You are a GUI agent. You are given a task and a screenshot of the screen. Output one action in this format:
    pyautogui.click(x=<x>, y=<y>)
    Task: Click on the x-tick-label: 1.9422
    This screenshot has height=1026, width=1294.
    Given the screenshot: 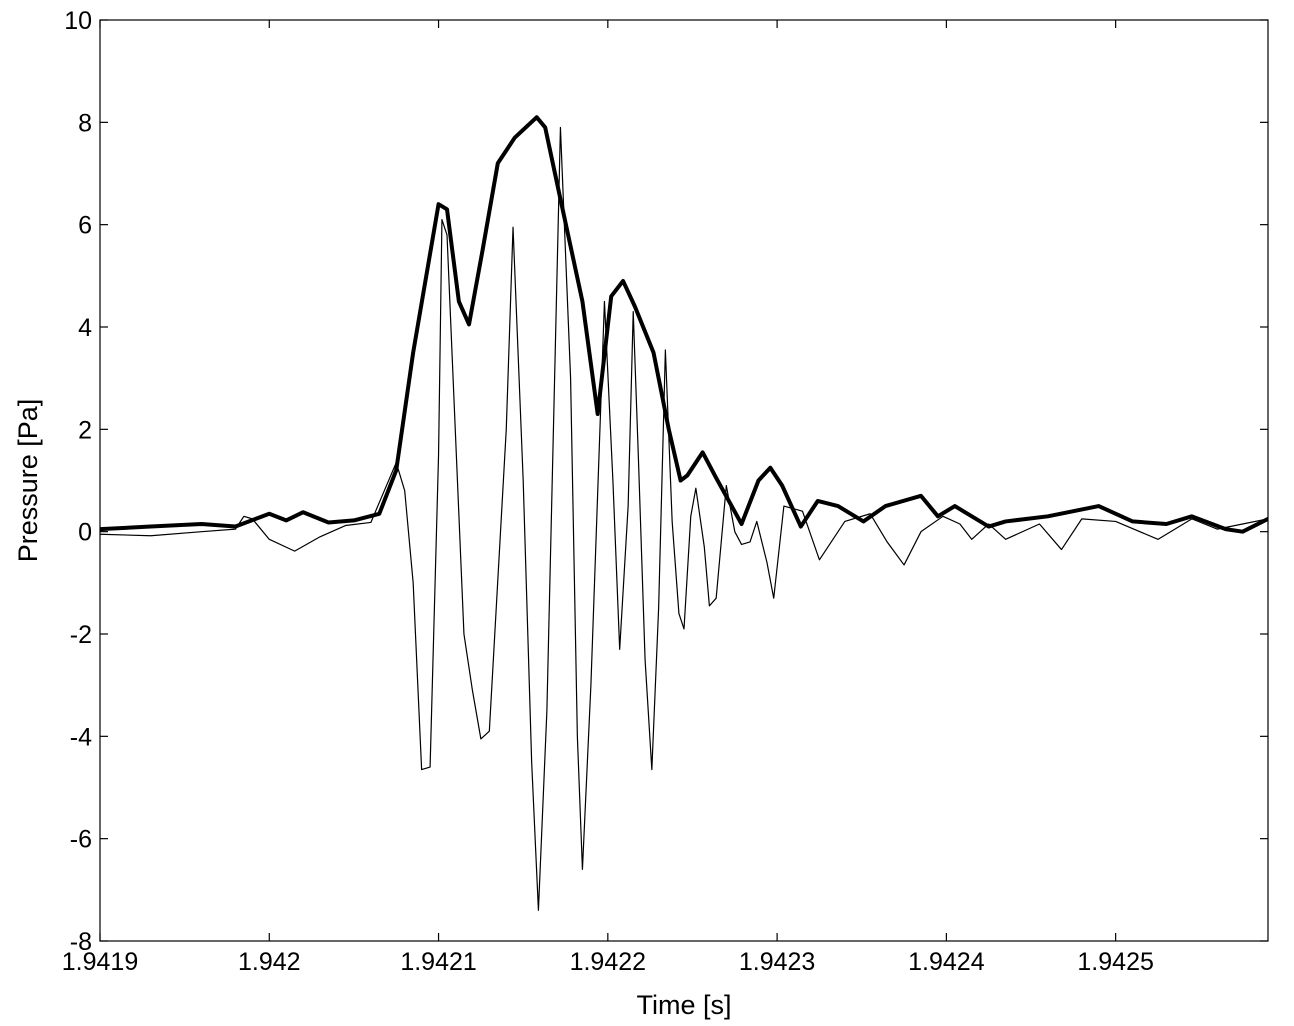 What is the action you would take?
    pyautogui.click(x=608, y=962)
    